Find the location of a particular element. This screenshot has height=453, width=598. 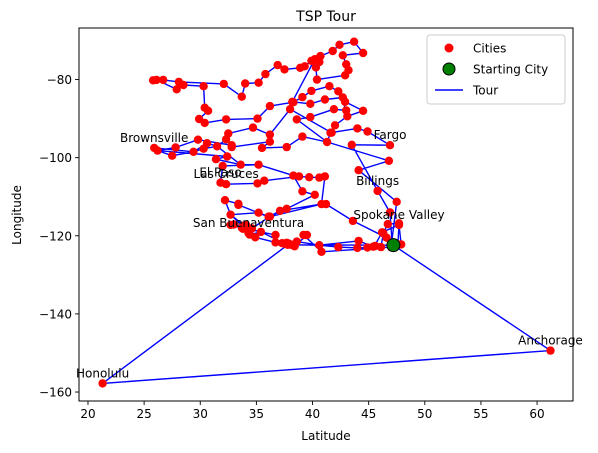

starting-city-point is located at coordinates (393, 245).